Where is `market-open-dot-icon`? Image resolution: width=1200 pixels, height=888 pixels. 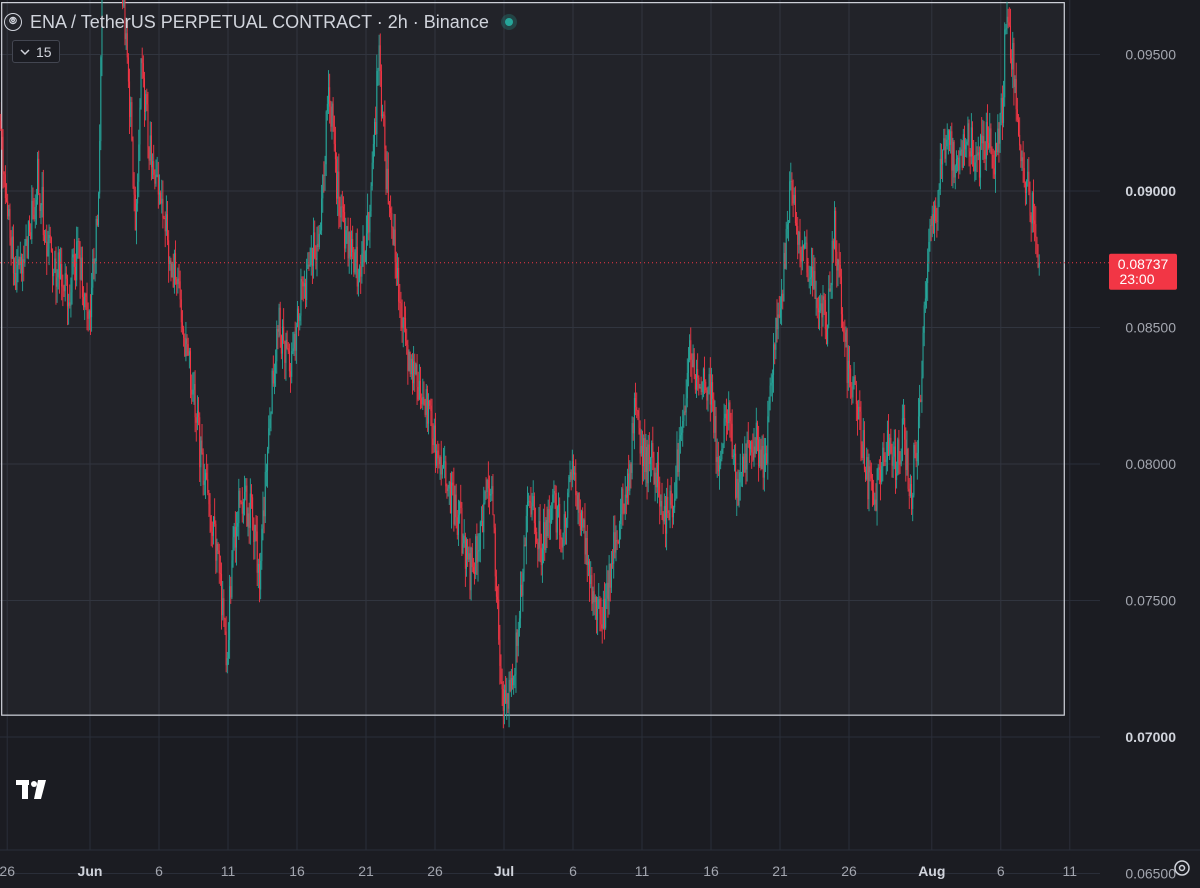 market-open-dot-icon is located at coordinates (508, 22).